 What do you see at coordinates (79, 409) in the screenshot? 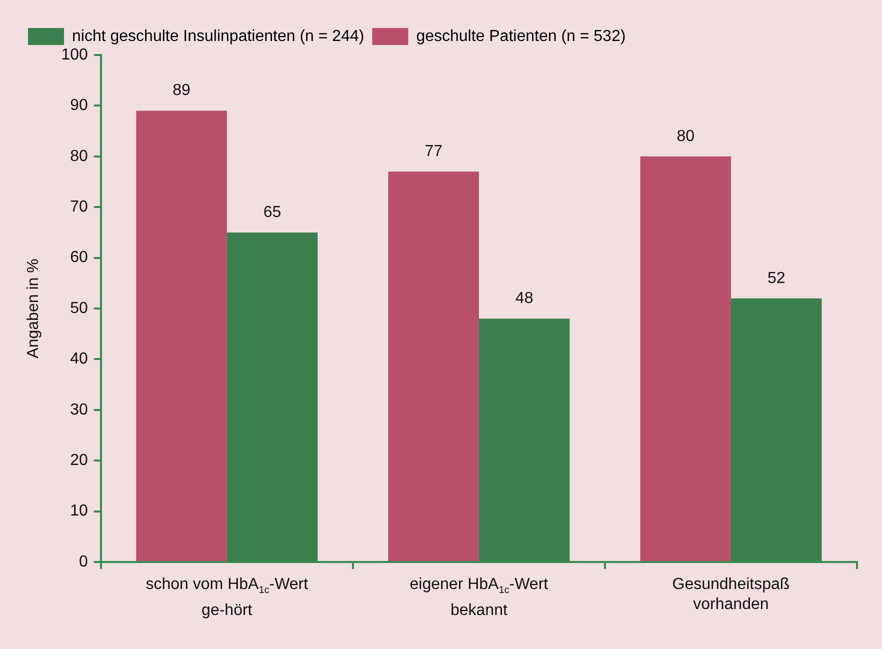
I see `y-tick-label: 30` at bounding box center [79, 409].